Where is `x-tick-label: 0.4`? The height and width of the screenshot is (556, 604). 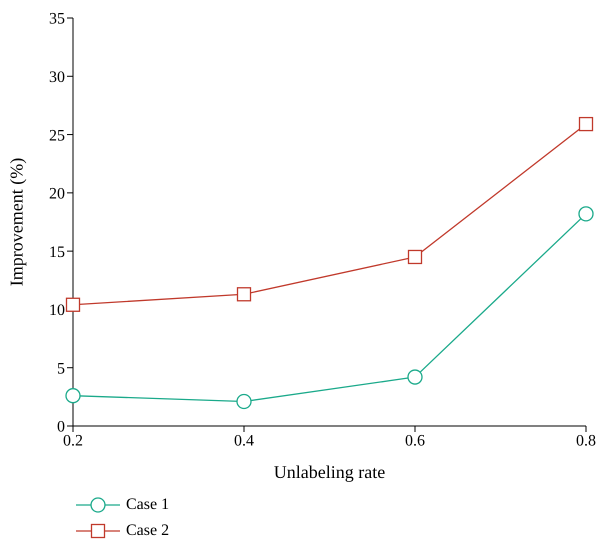 x-tick-label: 0.4 is located at coordinates (244, 441).